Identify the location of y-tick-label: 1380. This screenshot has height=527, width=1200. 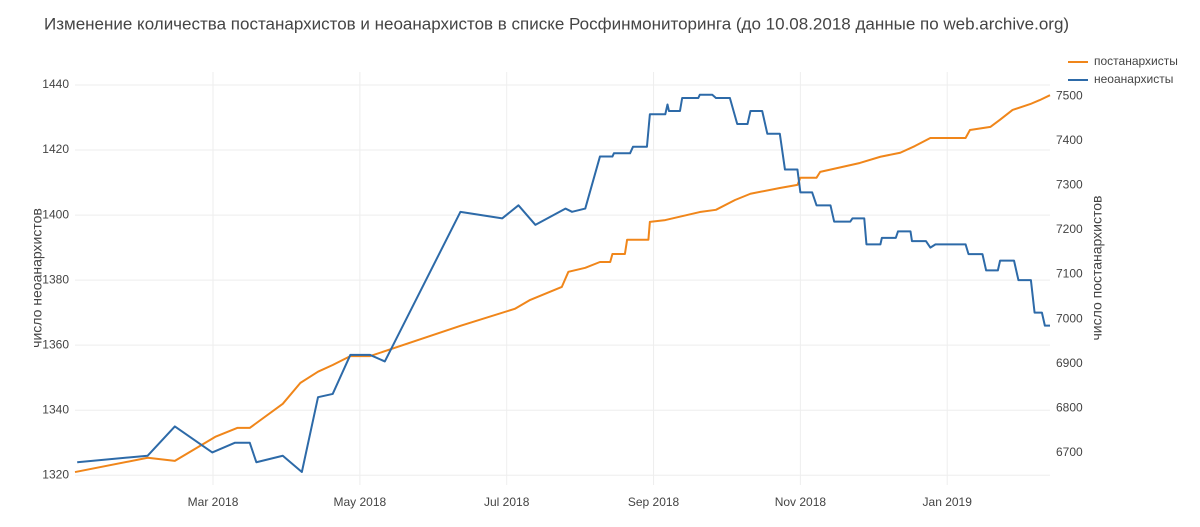
(55, 279).